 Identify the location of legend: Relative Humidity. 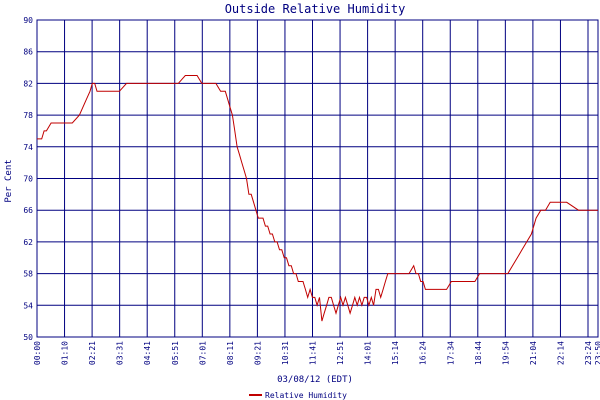
(298, 395).